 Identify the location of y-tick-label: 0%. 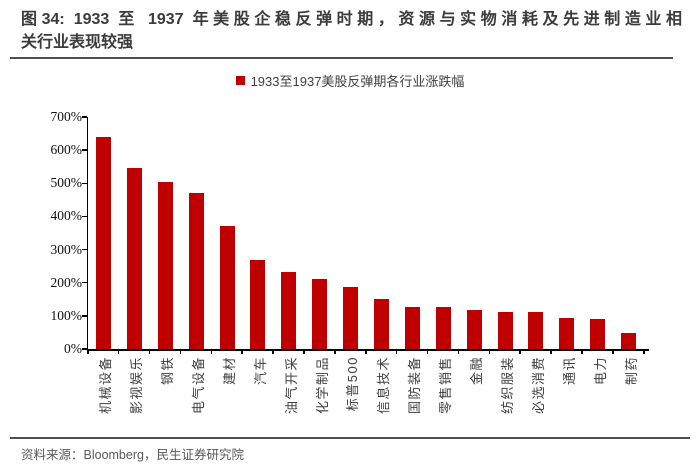
(73, 348).